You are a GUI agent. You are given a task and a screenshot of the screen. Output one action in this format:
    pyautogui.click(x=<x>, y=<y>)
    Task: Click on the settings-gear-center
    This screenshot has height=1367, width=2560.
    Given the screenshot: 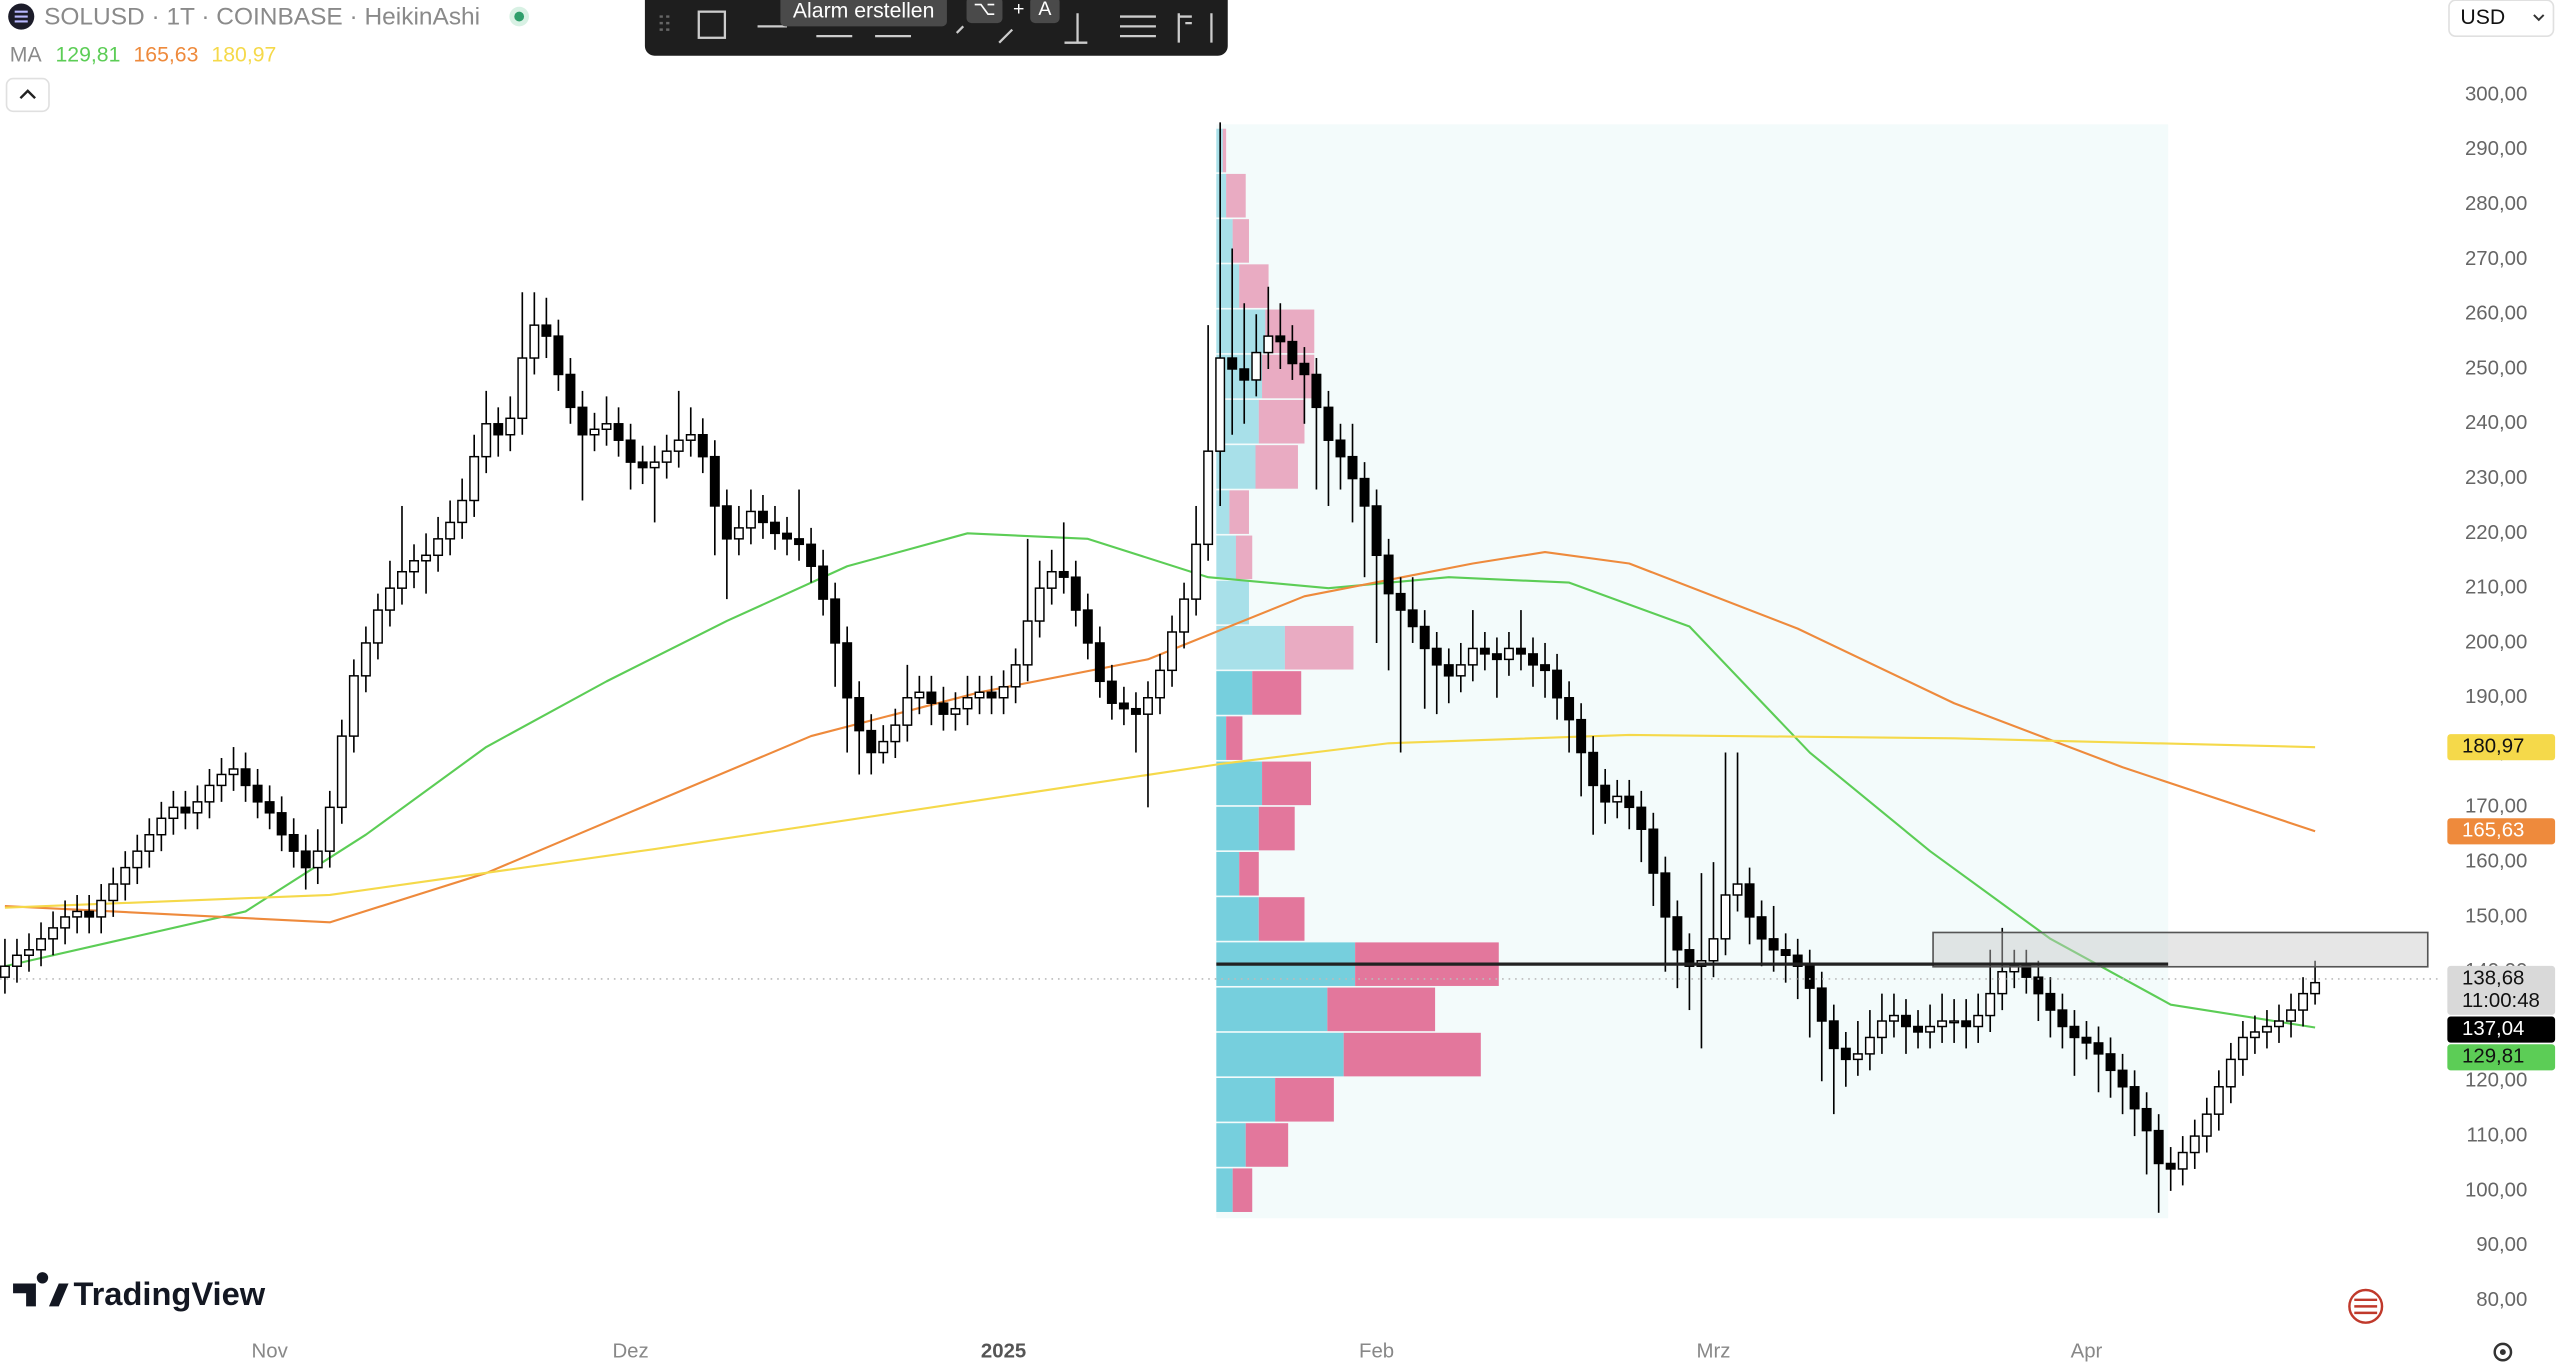 What is the action you would take?
    pyautogui.click(x=2502, y=1352)
    